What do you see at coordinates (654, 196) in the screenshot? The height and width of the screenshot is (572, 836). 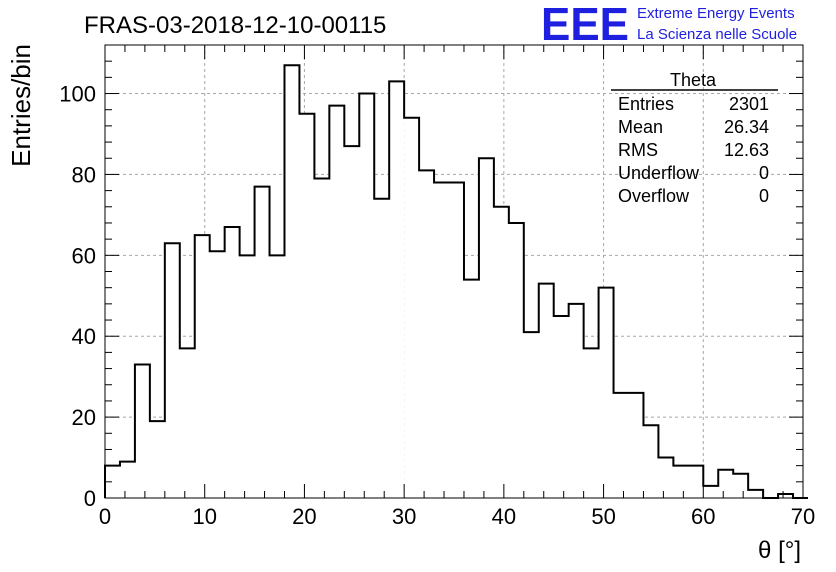 I see `stats-row-label: Overflow` at bounding box center [654, 196].